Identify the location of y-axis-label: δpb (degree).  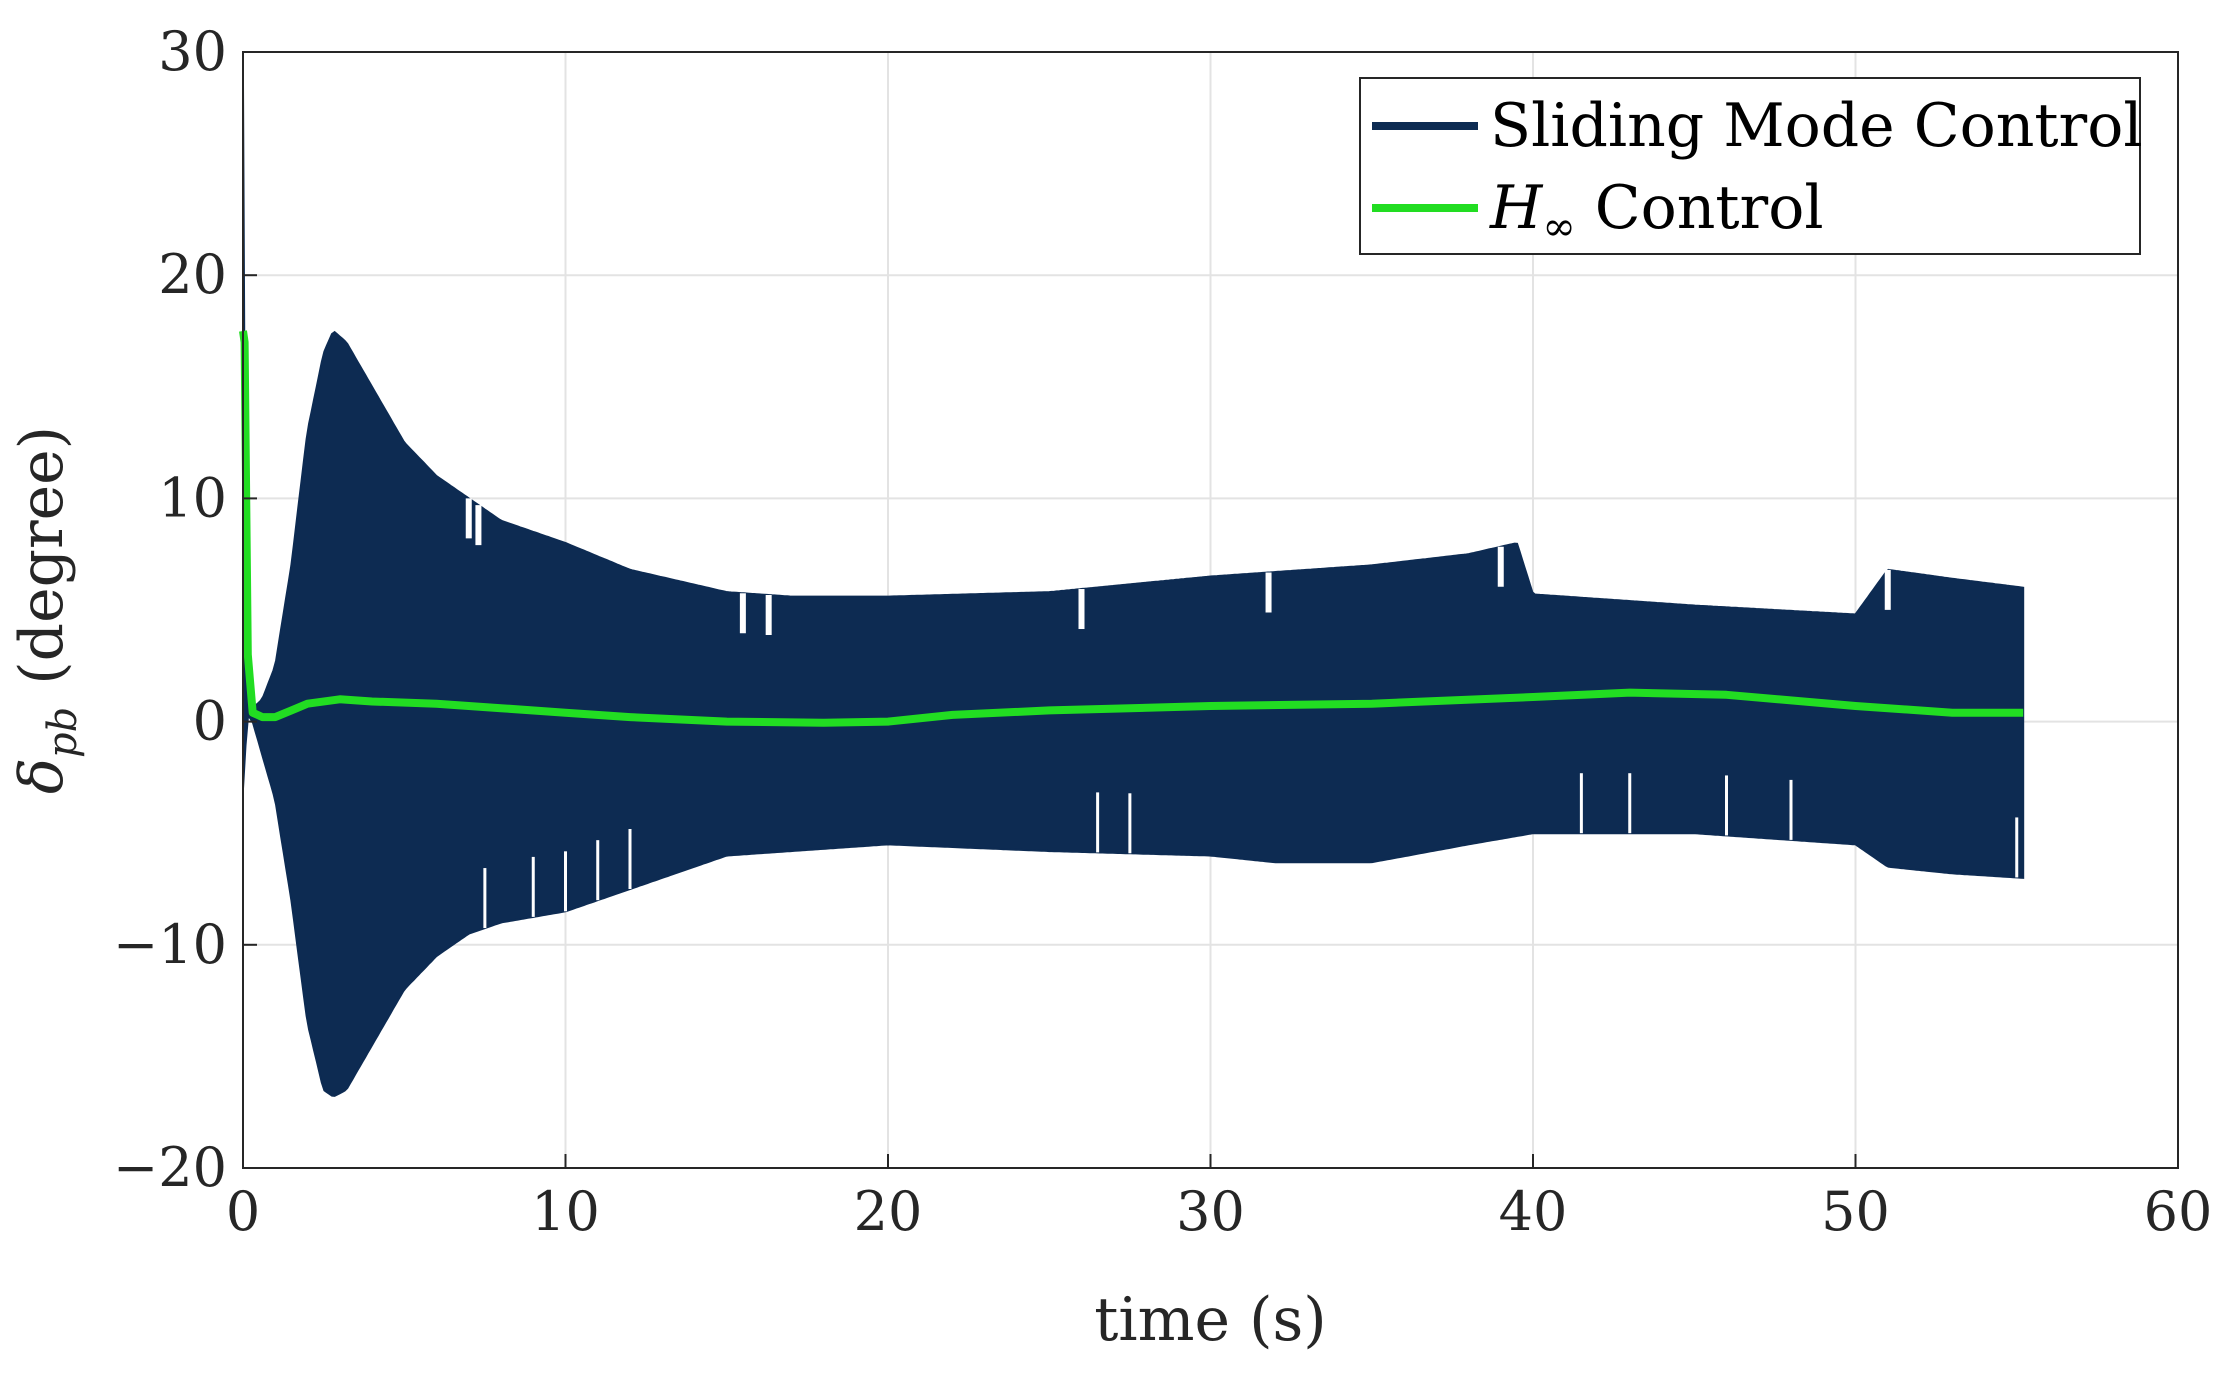
(46, 610).